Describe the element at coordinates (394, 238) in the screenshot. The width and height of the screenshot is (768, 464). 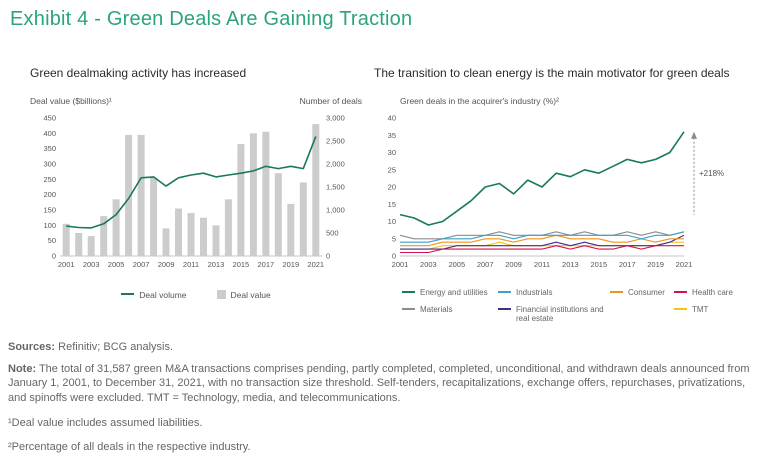
I see `svg-text: 5` at that location.